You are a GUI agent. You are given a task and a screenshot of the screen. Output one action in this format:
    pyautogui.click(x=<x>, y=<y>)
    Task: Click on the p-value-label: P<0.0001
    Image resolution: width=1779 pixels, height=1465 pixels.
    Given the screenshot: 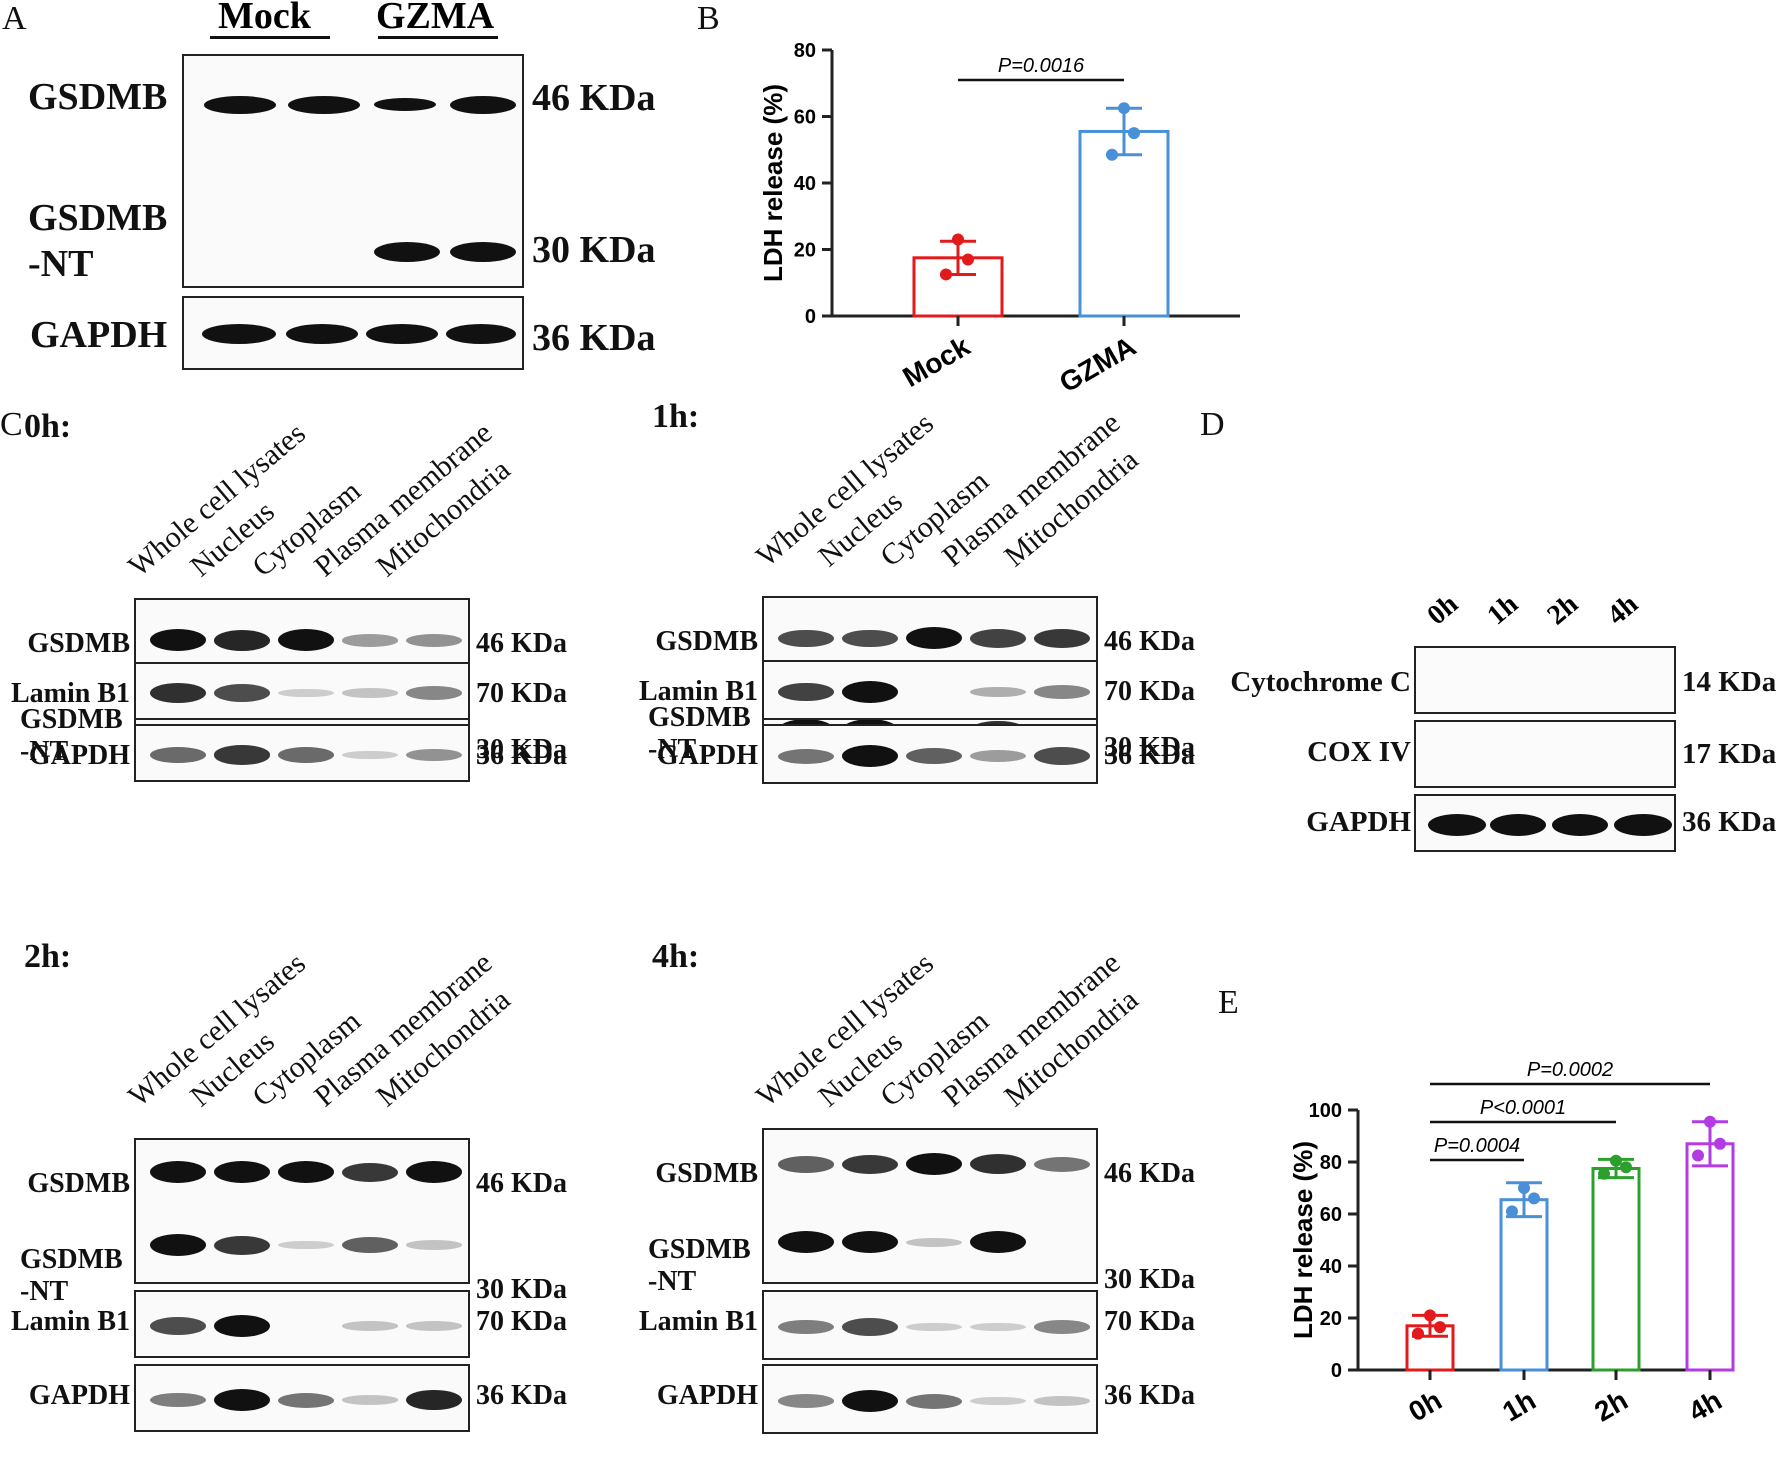 What is the action you would take?
    pyautogui.click(x=1523, y=1108)
    